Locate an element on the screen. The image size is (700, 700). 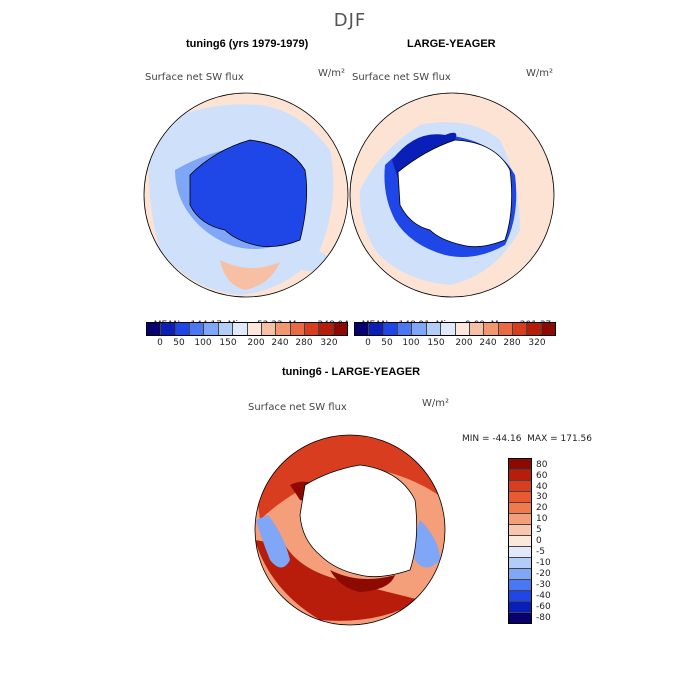
variable-label-bottom: Surface net SW flux is located at coordinates (297, 407).